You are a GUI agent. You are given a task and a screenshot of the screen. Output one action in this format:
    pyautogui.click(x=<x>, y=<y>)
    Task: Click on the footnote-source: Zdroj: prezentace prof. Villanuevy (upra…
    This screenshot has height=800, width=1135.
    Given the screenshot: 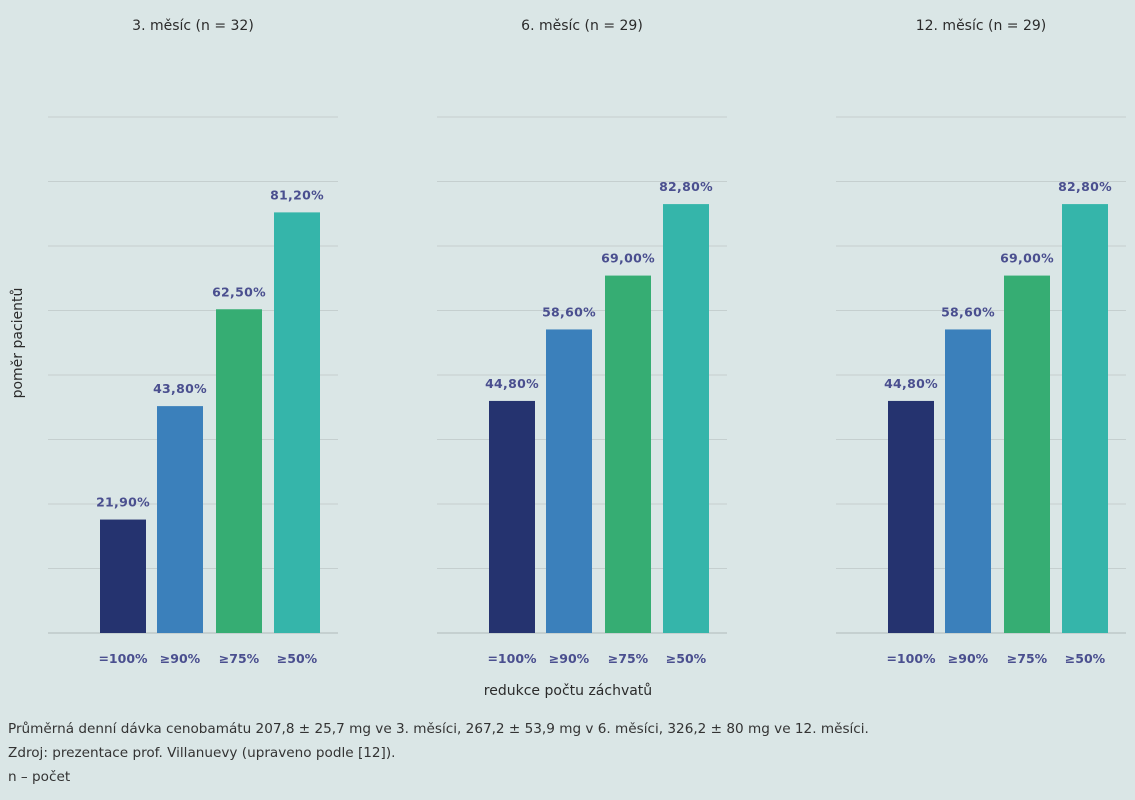 What is the action you would take?
    pyautogui.click(x=202, y=753)
    